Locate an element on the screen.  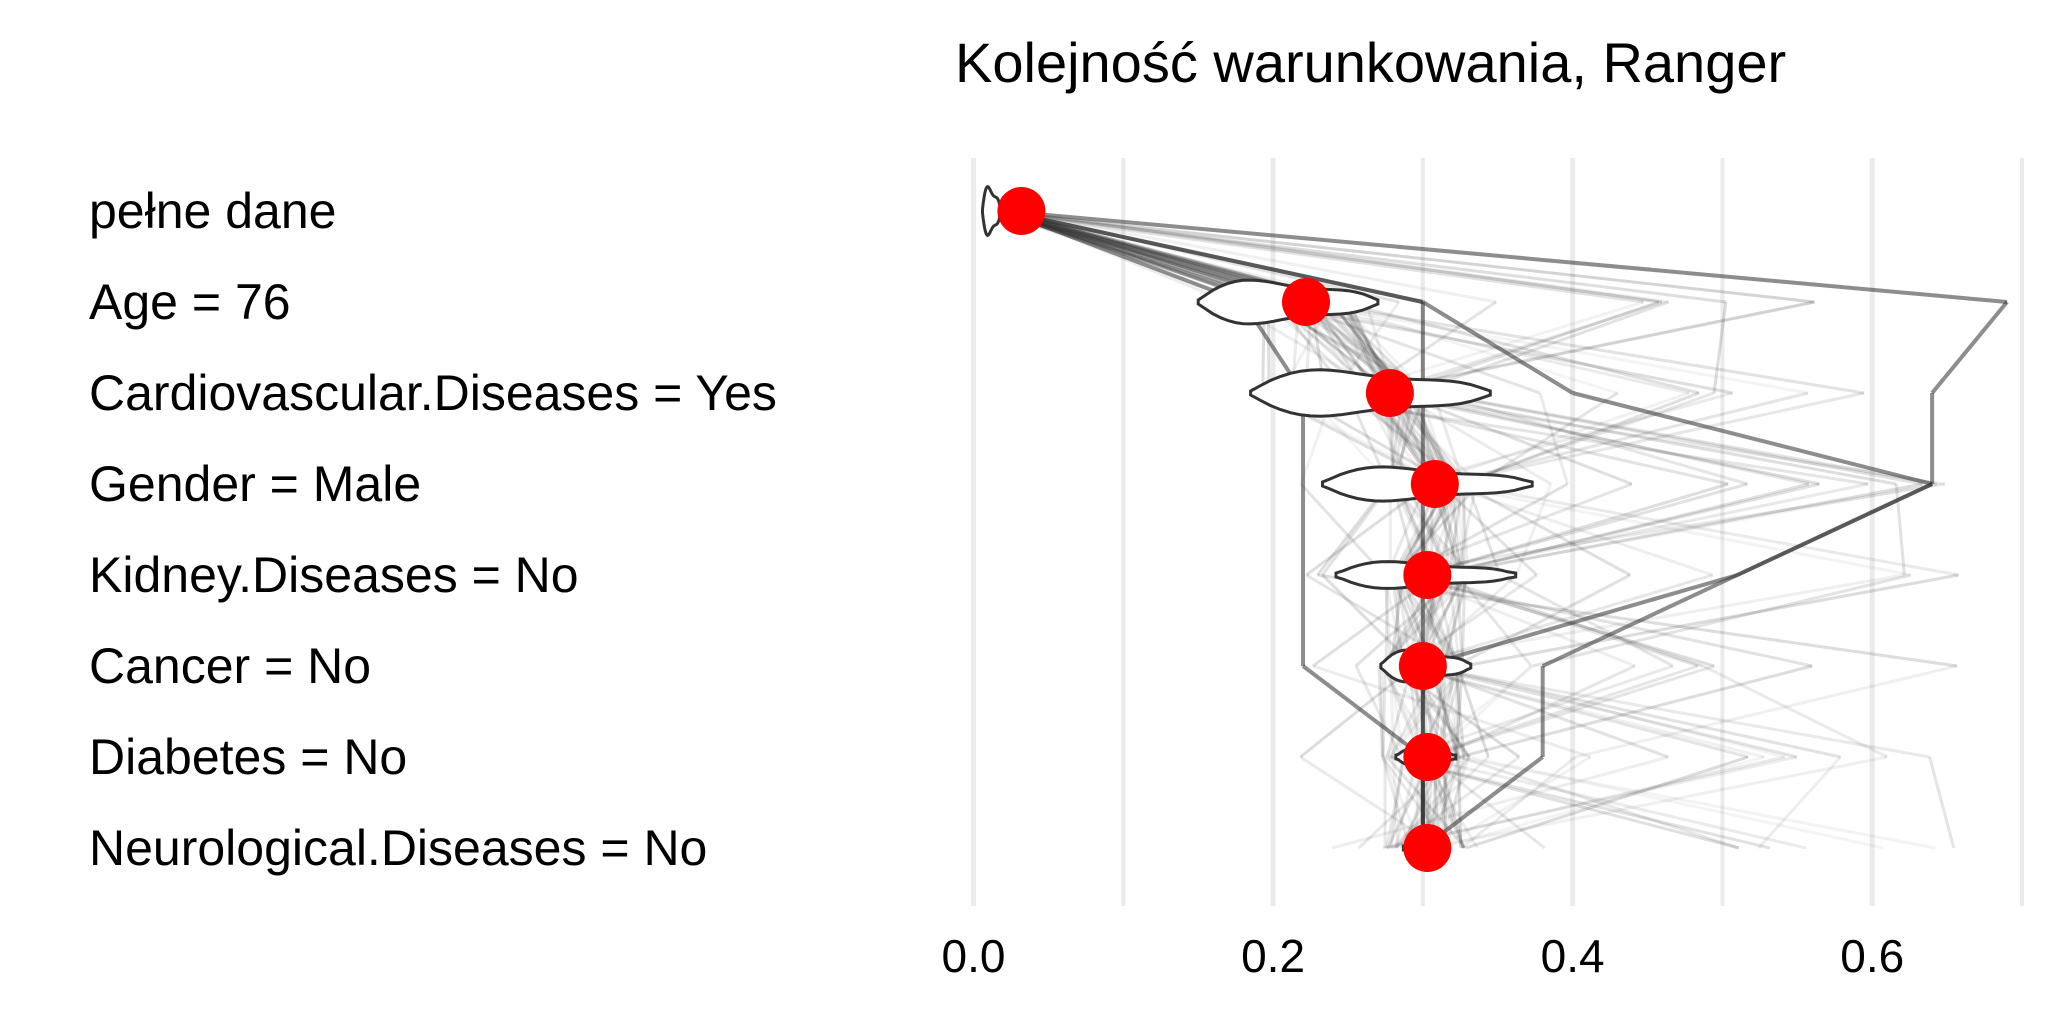
row-label: Gender = Male is located at coordinates (255, 484).